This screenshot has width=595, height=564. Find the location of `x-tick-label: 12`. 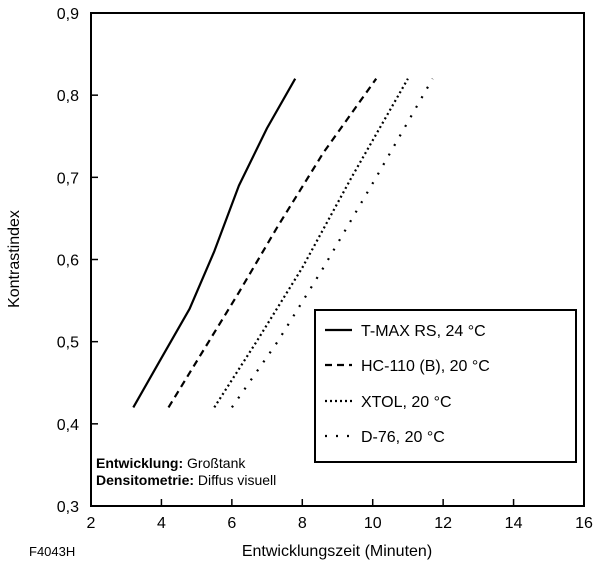

x-tick-label: 12 is located at coordinates (443, 523).